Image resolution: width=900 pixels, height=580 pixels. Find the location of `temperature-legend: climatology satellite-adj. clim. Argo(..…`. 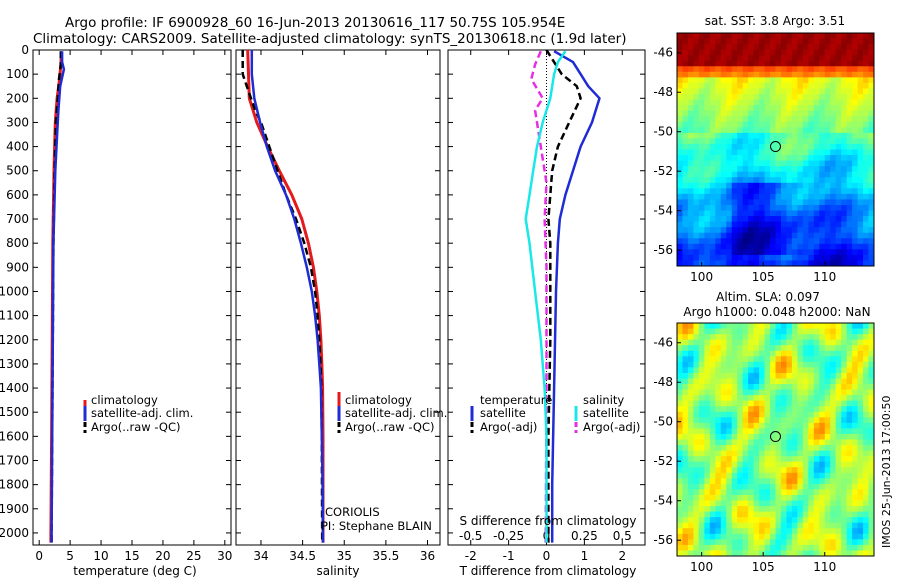

temperature-legend: climatology satellite-adj. clim. Argo(..… is located at coordinates (138, 413).